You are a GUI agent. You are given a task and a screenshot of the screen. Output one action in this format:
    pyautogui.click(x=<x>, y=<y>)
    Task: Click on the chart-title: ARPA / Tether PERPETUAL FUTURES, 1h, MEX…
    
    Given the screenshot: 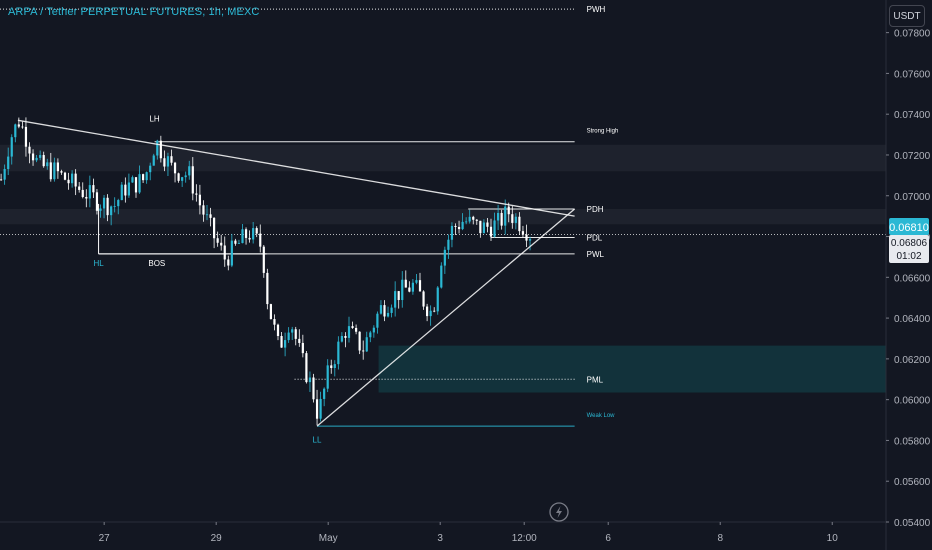 What is the action you would take?
    pyautogui.click(x=134, y=12)
    